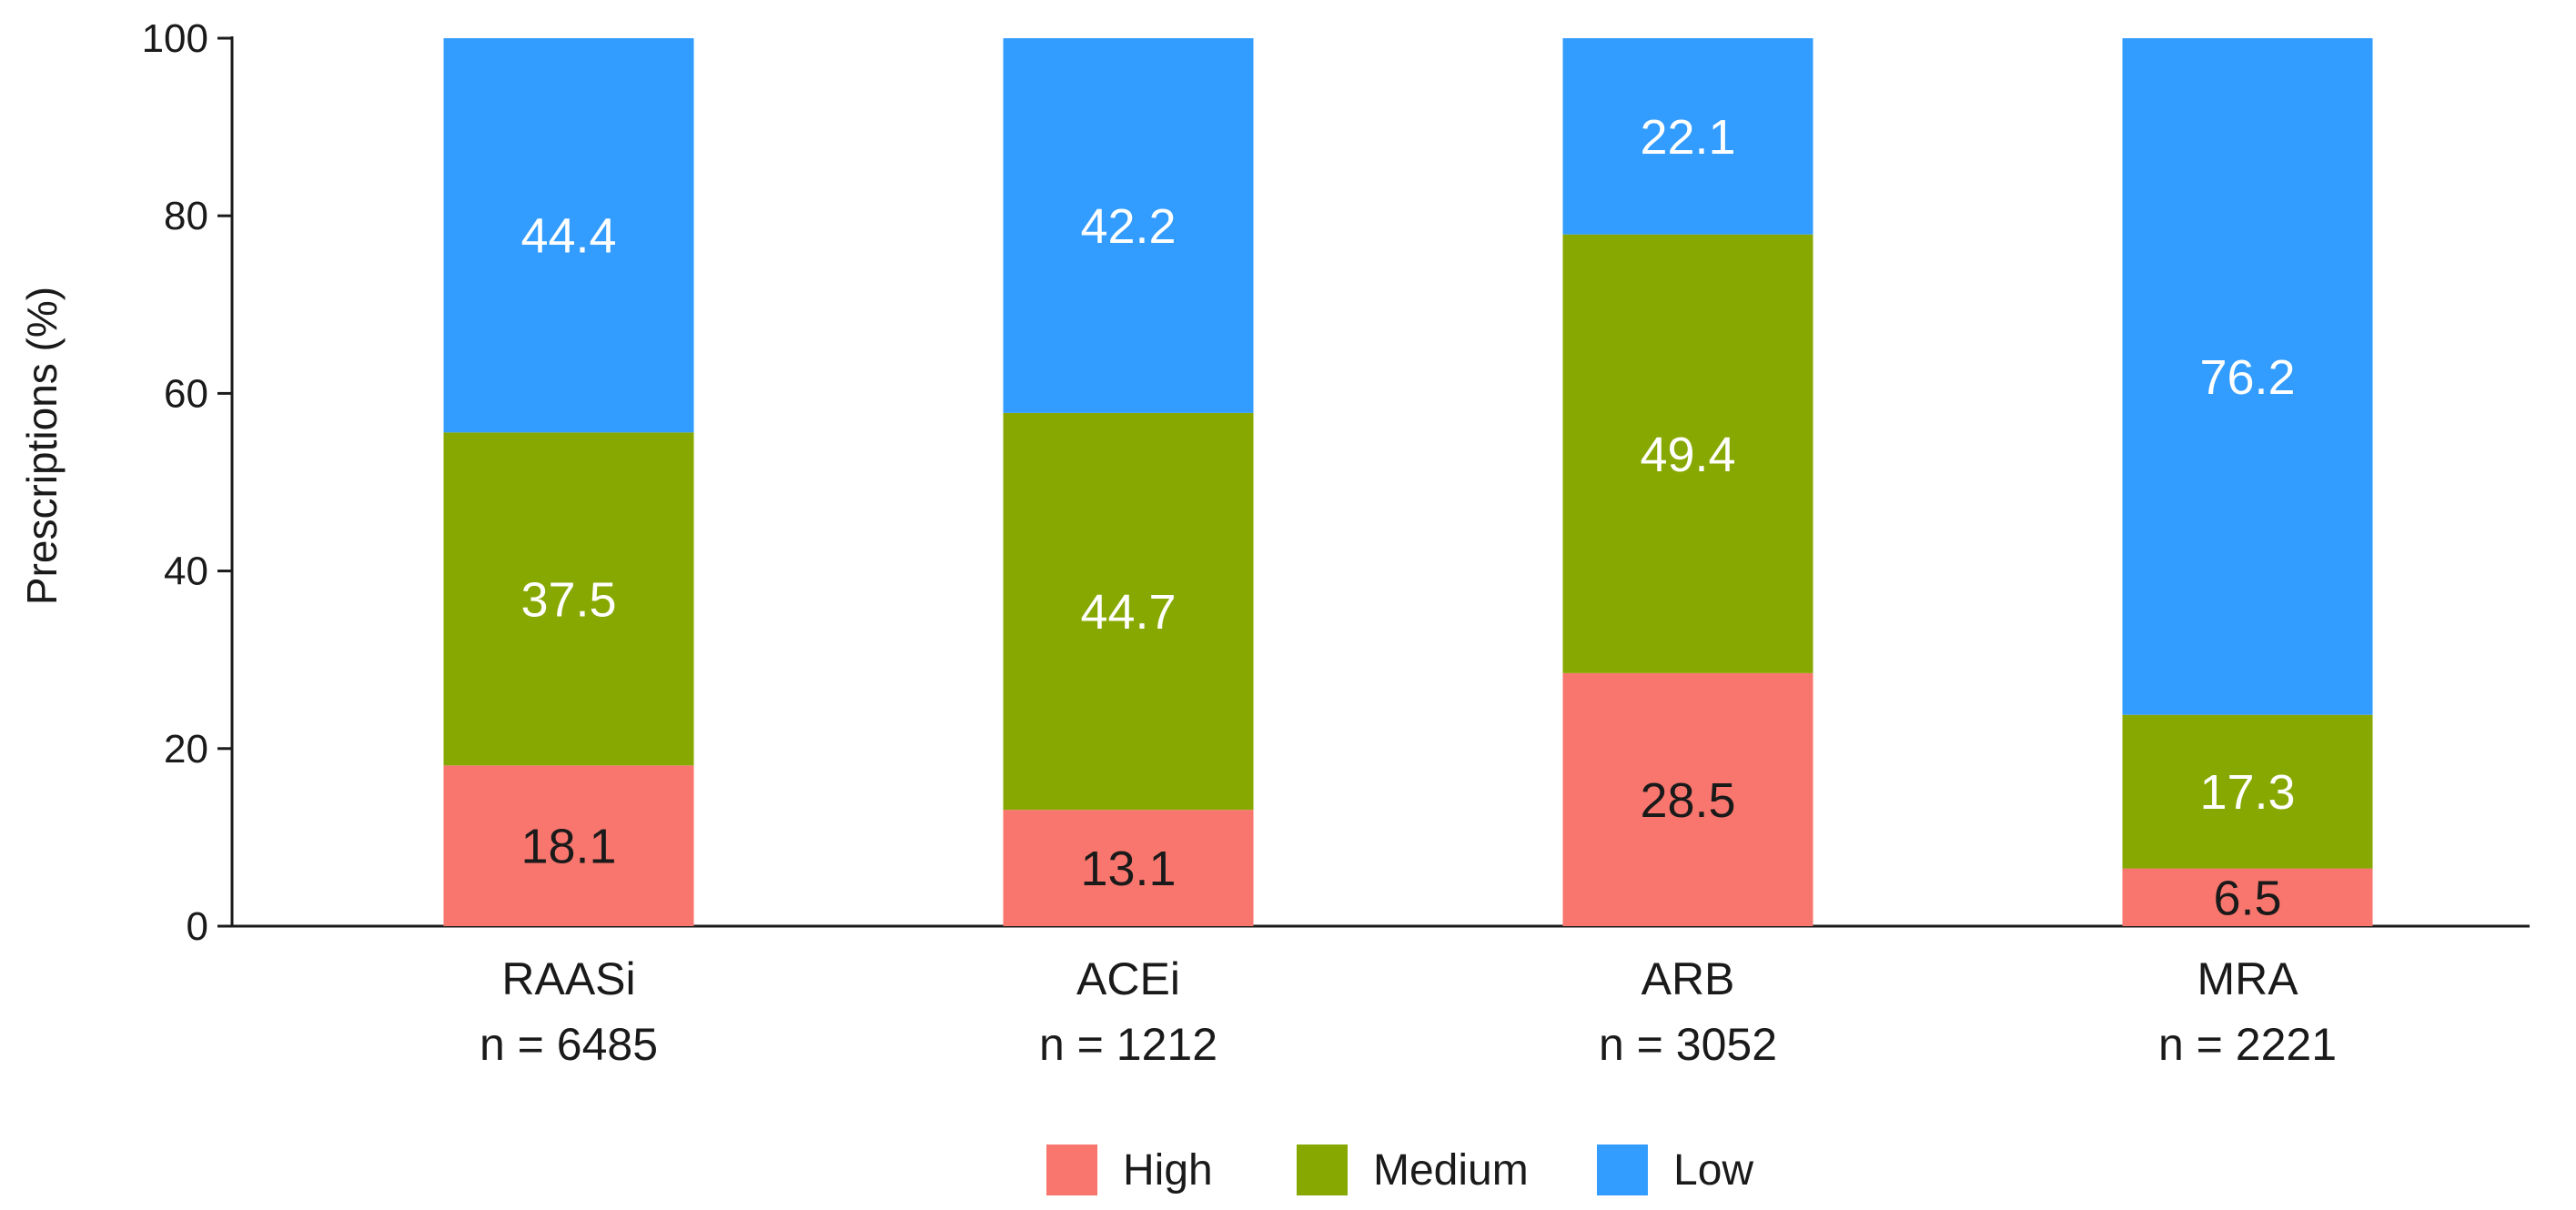  Describe the element at coordinates (175, 38) in the screenshot. I see `y-tick-label: 100` at that location.